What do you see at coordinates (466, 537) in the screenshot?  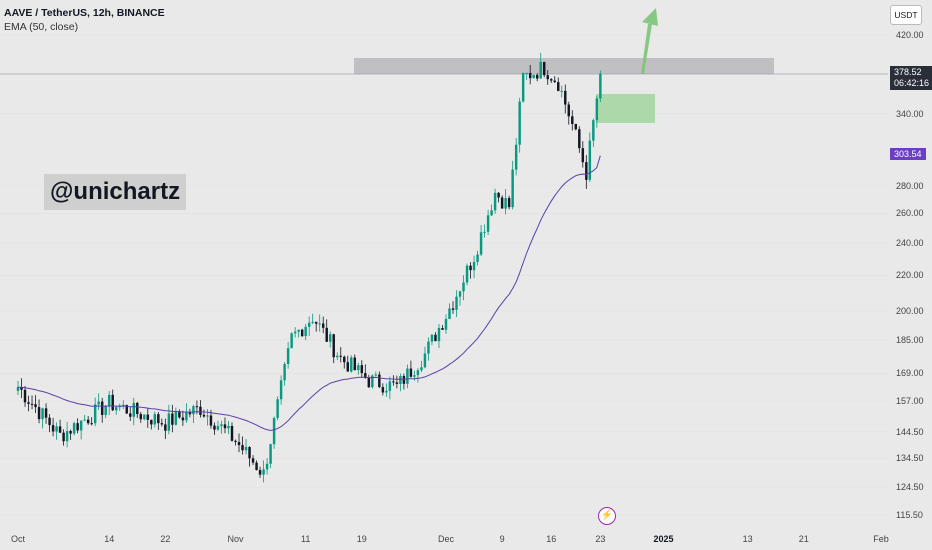 I see `time-axis` at bounding box center [466, 537].